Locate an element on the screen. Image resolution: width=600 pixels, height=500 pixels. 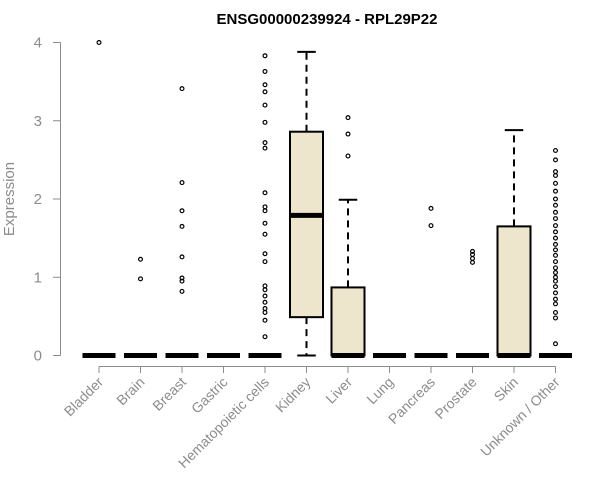
x-tick-label: Unknown / Other is located at coordinates (520, 417).